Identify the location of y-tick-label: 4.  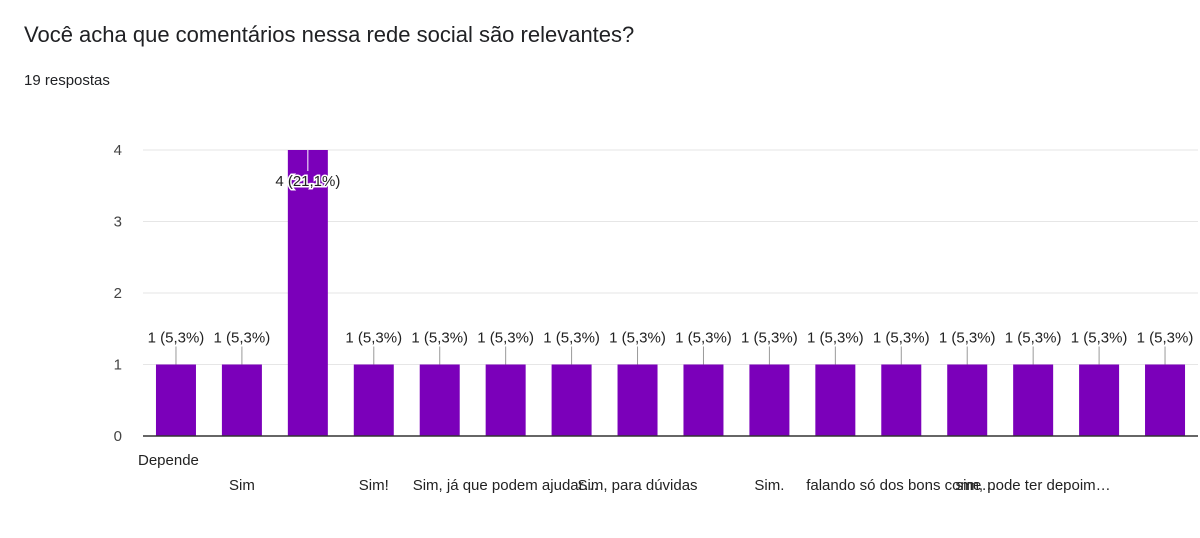
(118, 150).